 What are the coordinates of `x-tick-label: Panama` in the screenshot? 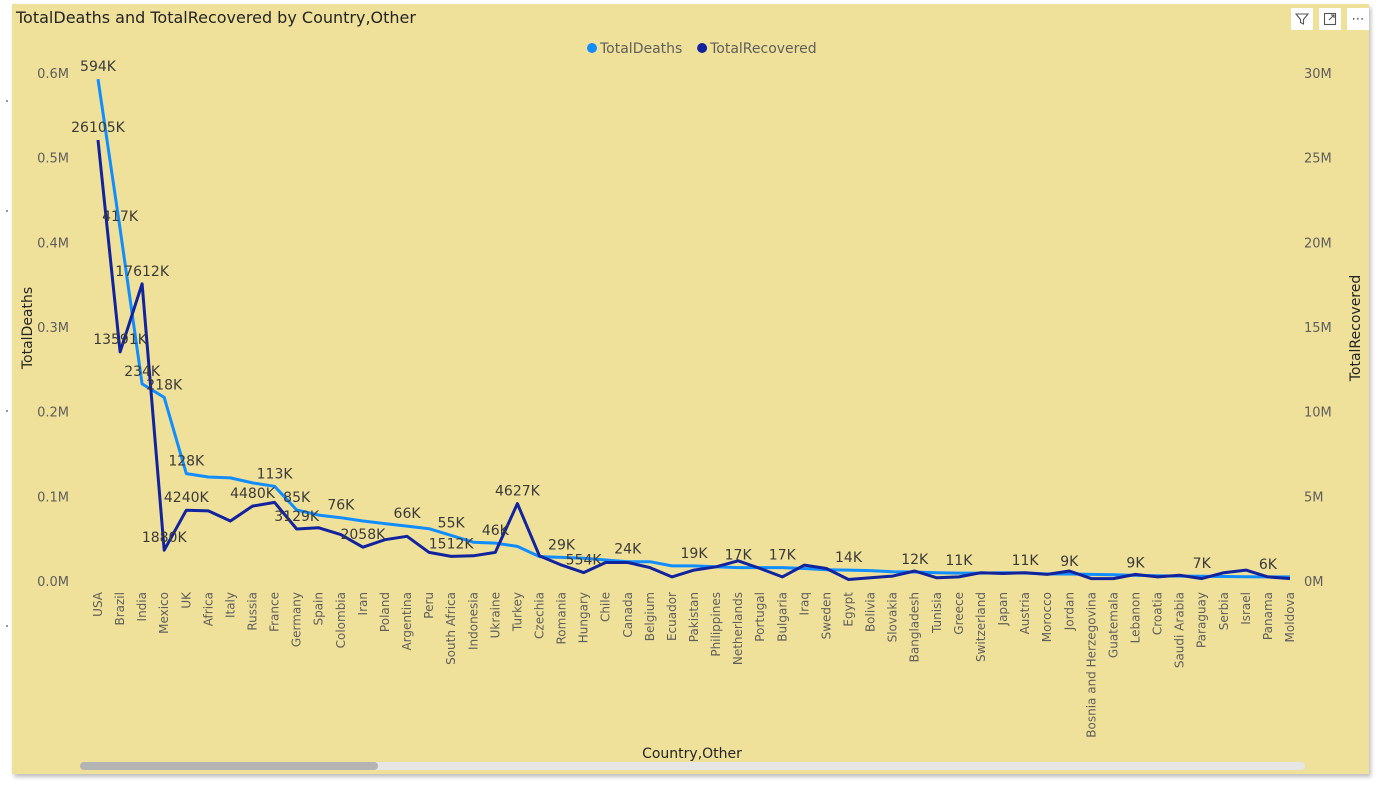 It's located at (1268, 616).